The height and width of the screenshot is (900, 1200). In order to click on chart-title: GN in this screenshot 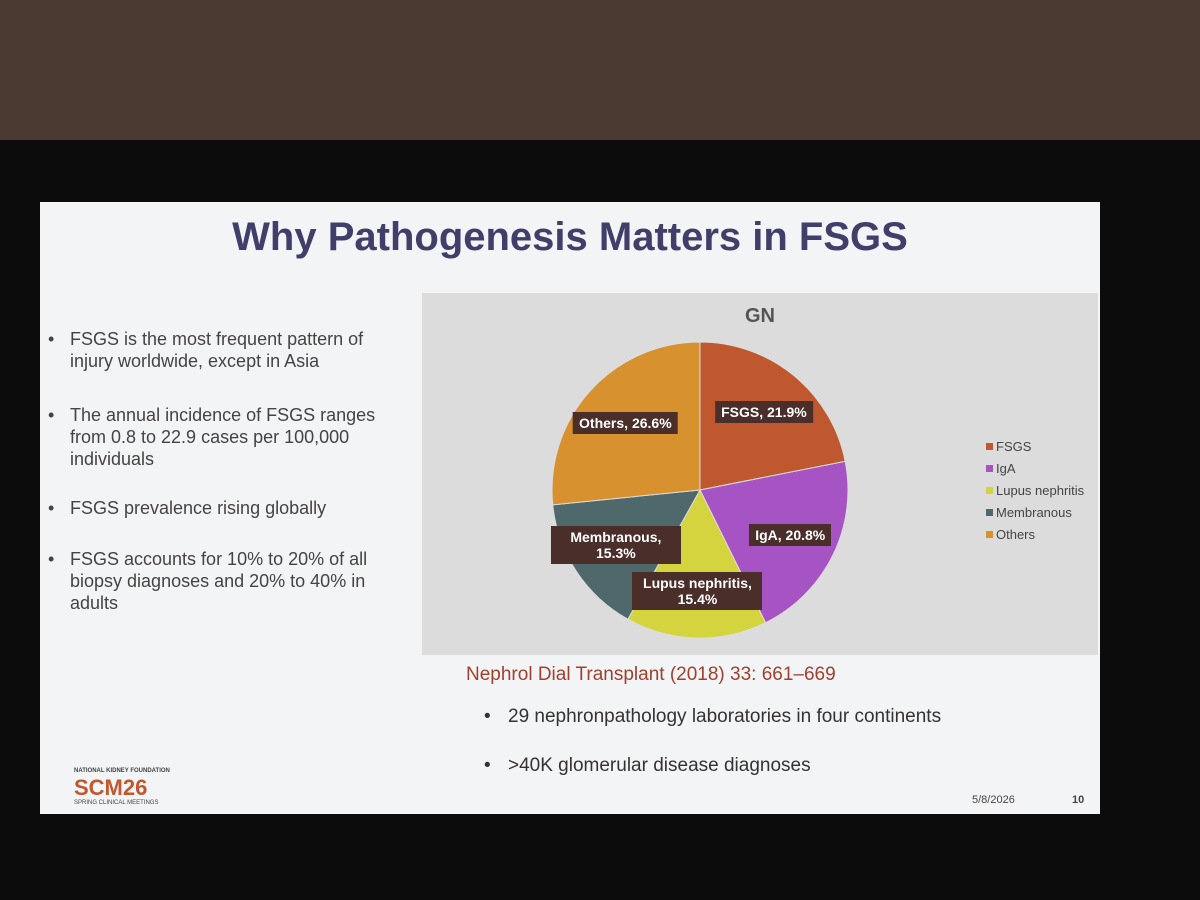, I will do `click(760, 316)`.